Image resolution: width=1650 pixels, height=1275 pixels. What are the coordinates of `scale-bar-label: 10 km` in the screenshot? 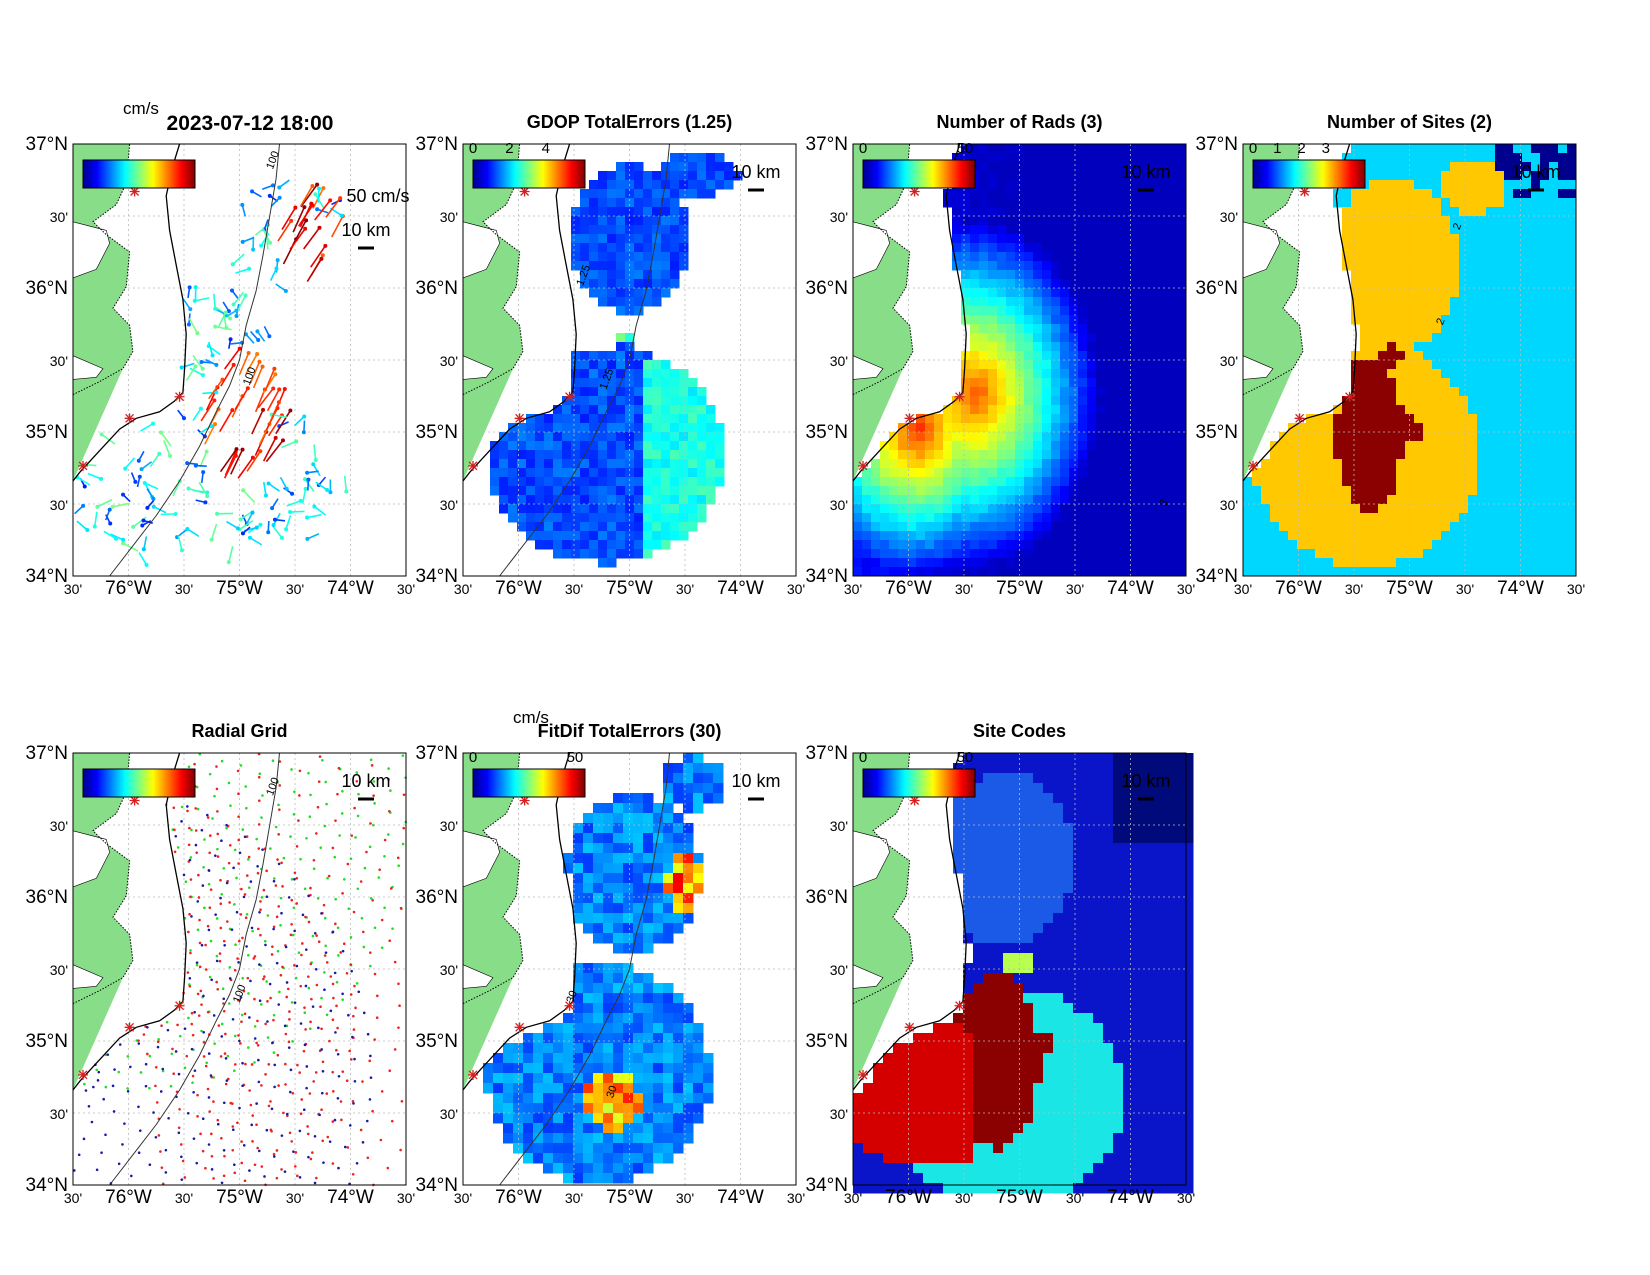 It's located at (365, 781).